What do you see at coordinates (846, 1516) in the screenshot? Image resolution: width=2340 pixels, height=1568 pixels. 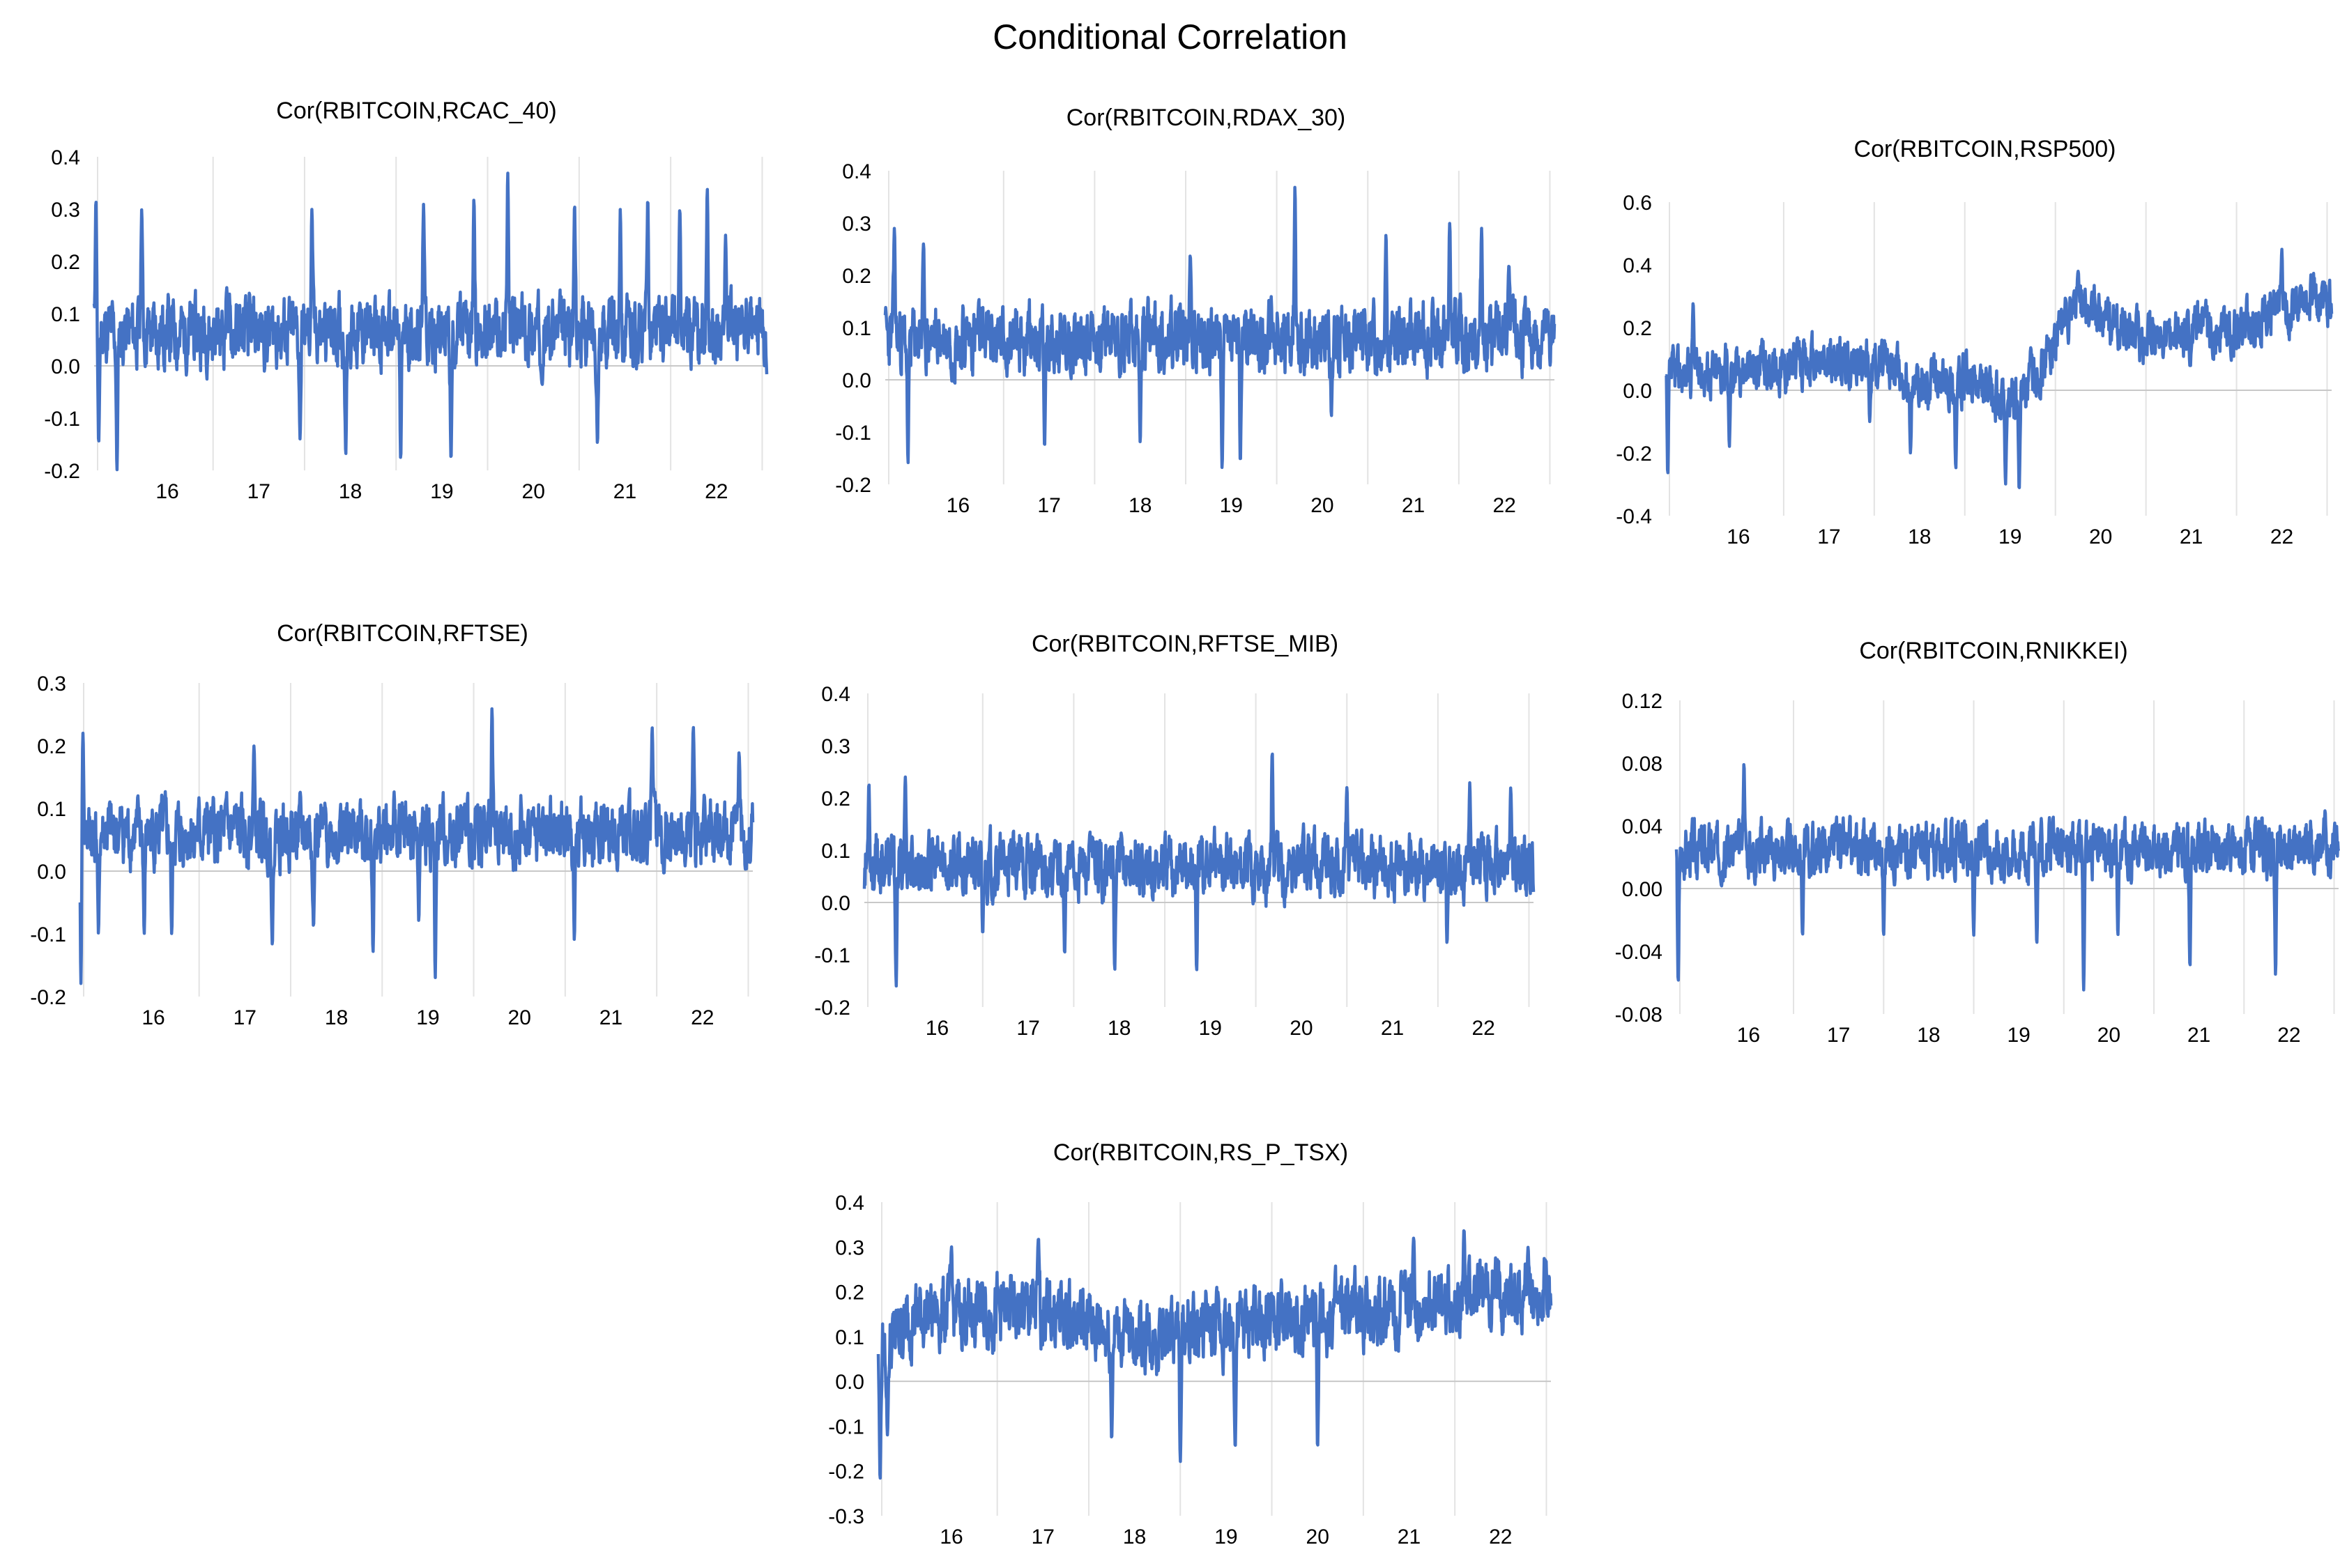 I see `y-tick-label: -0.3` at bounding box center [846, 1516].